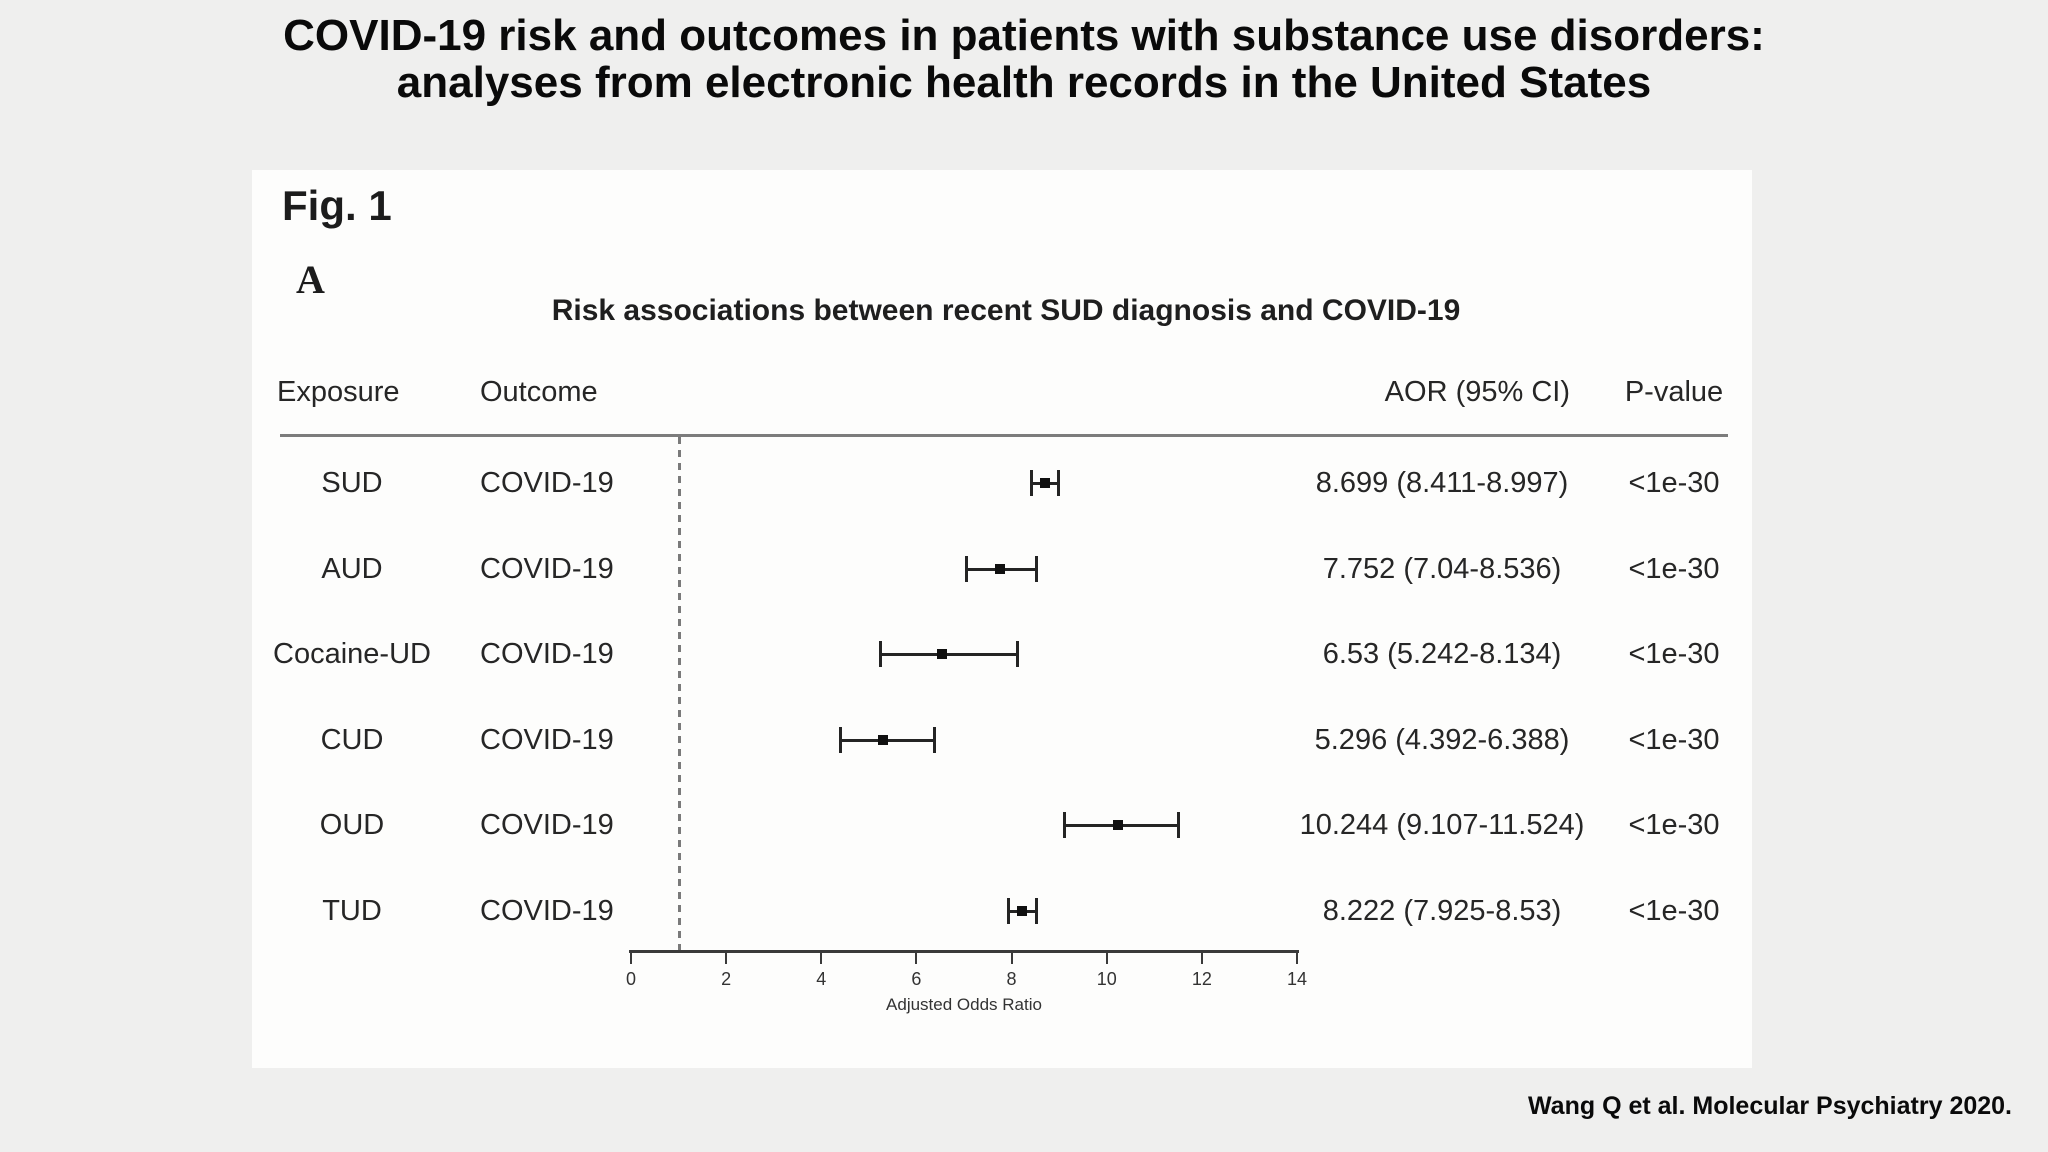  What do you see at coordinates (539, 392) in the screenshot?
I see `column-header-outcome: Outcome` at bounding box center [539, 392].